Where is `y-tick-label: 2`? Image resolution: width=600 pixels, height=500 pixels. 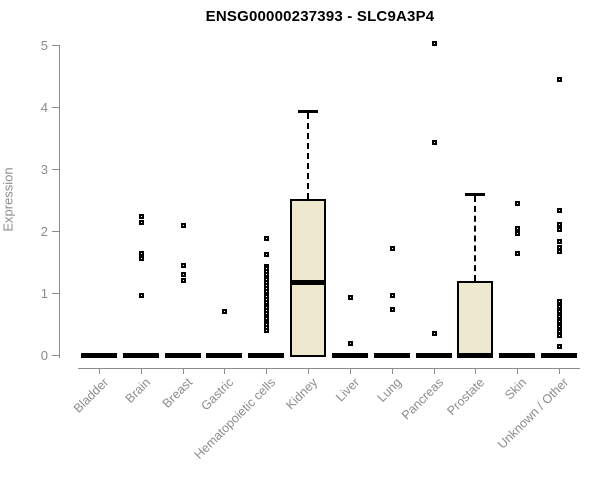
y-tick-label: 2 is located at coordinates (44, 231).